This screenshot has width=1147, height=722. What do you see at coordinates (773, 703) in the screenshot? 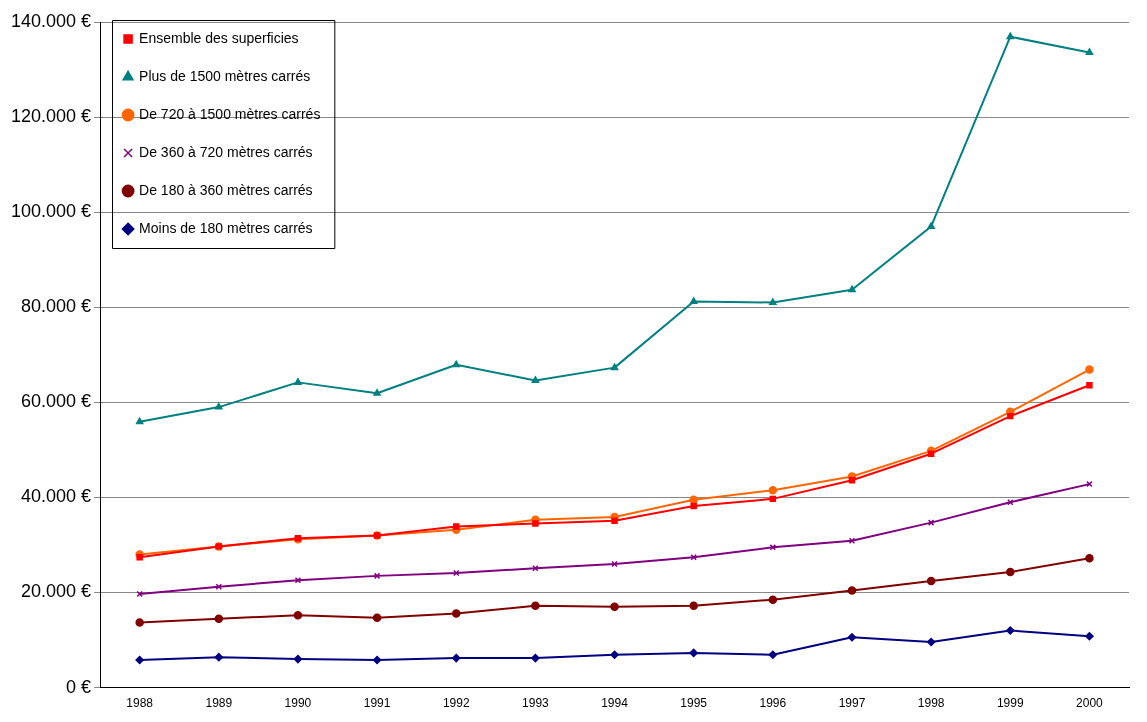
I see `x-tick-label: 1996` at bounding box center [773, 703].